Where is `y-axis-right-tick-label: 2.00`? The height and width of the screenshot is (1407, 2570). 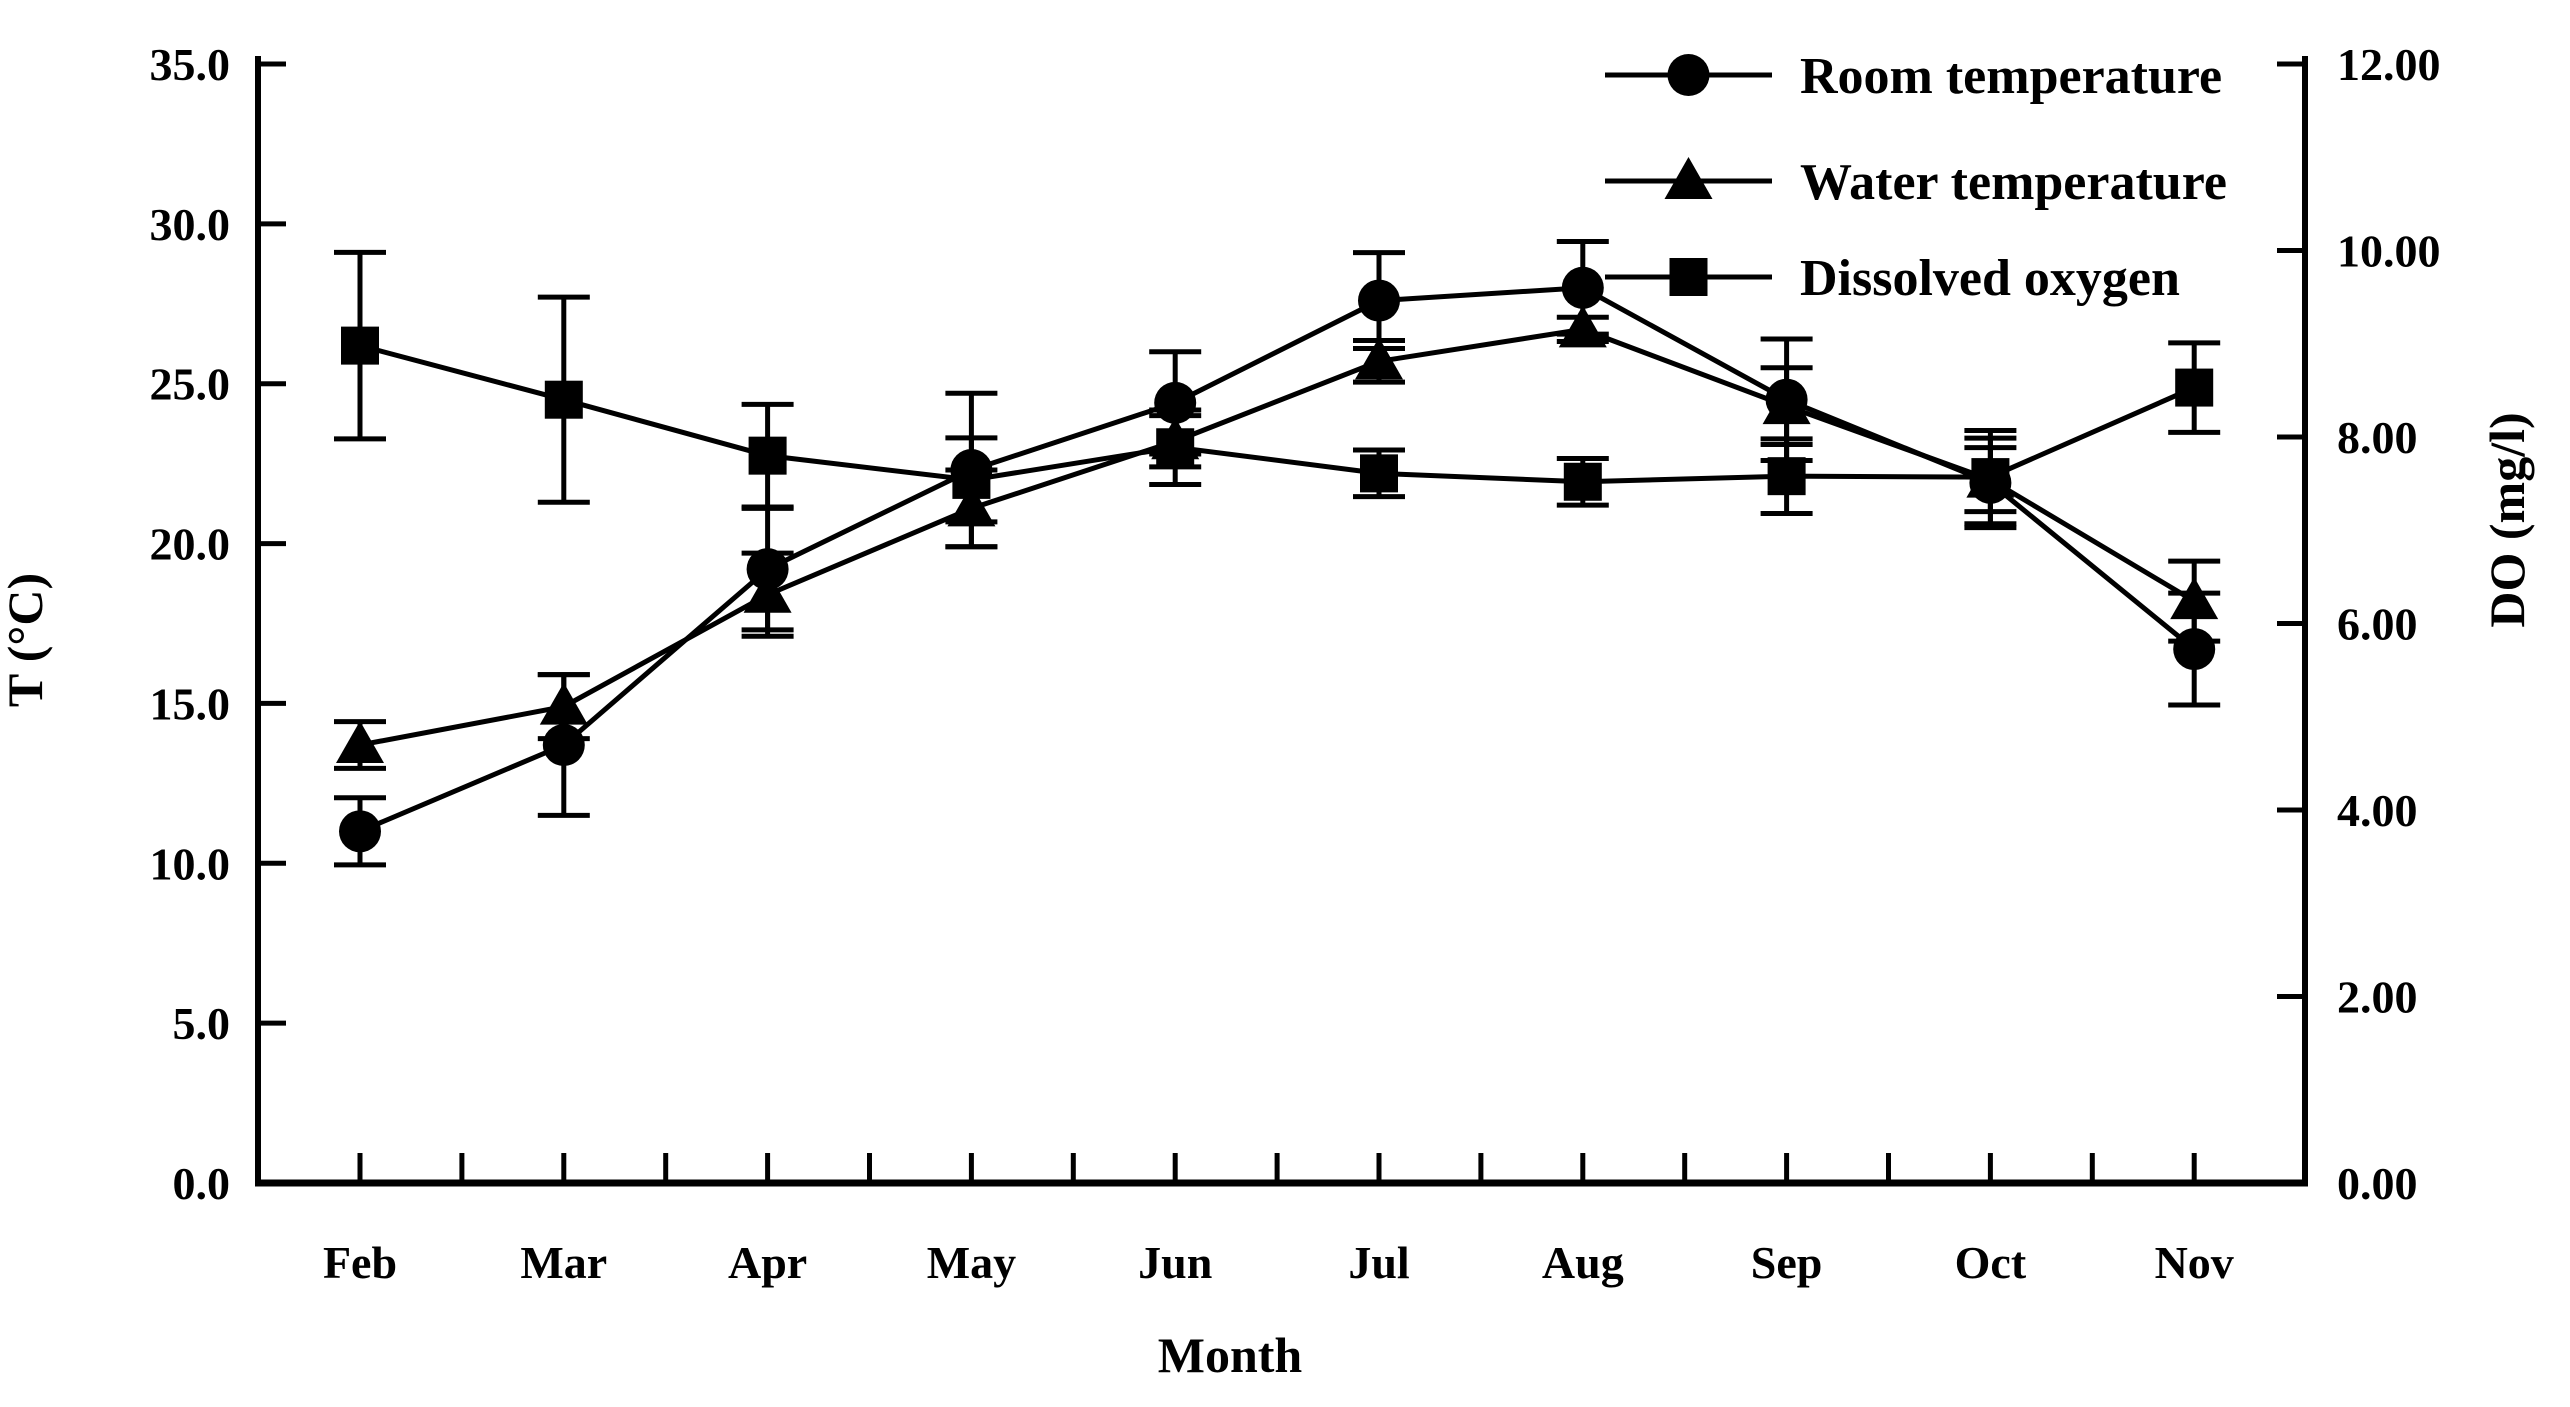 y-axis-right-tick-label: 2.00 is located at coordinates (2377, 997).